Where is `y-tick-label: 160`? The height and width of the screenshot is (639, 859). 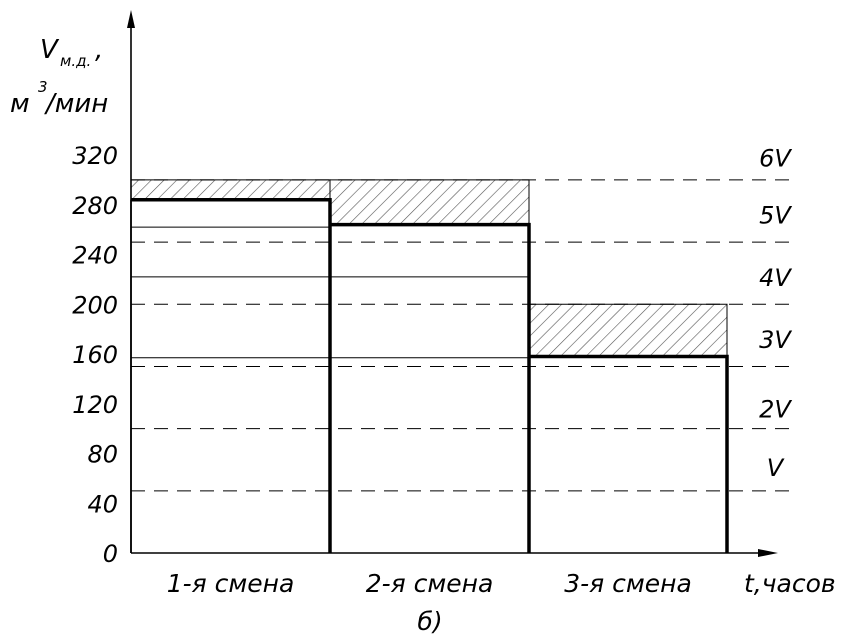
y-tick-label: 160 is located at coordinates (95, 355).